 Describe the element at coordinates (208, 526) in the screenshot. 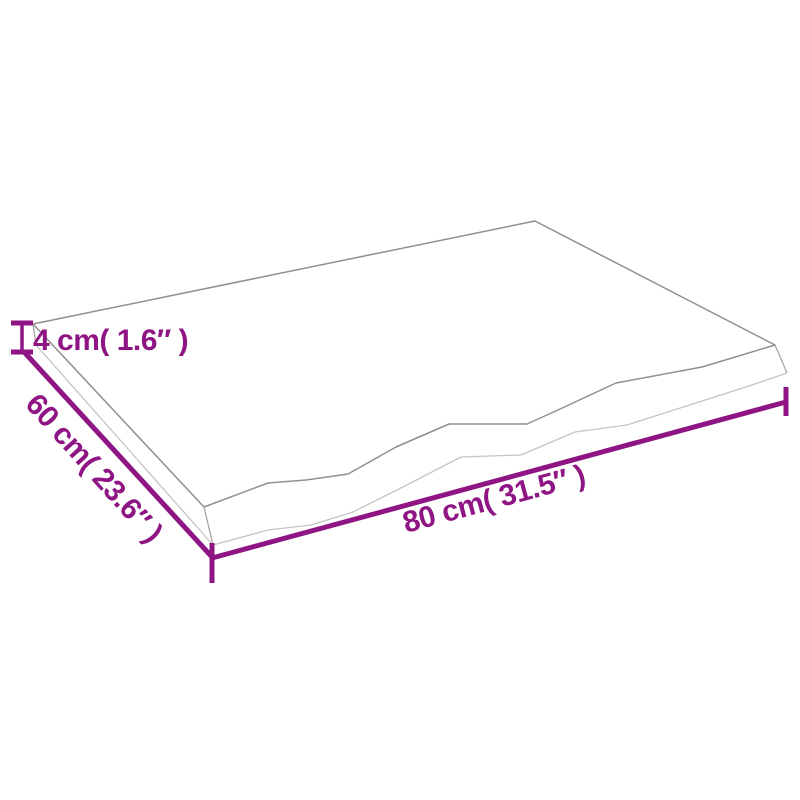

I see `board-front-left-edge` at that location.